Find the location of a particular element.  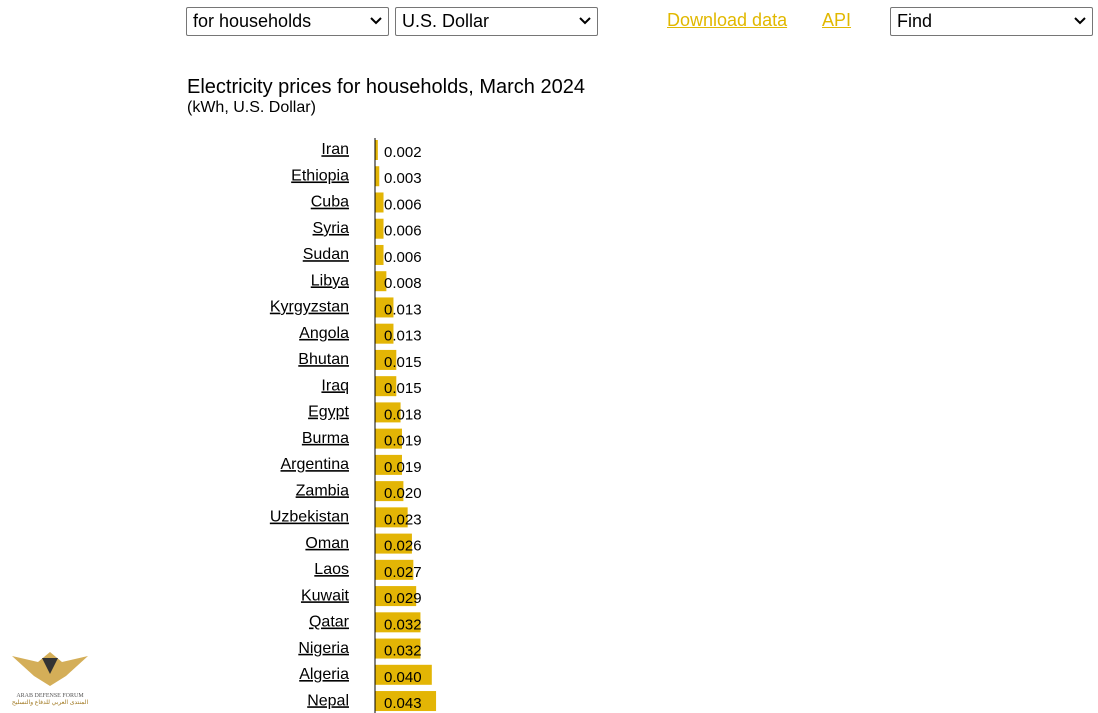

currency-select: U.S. Dollar is located at coordinates (496, 21).